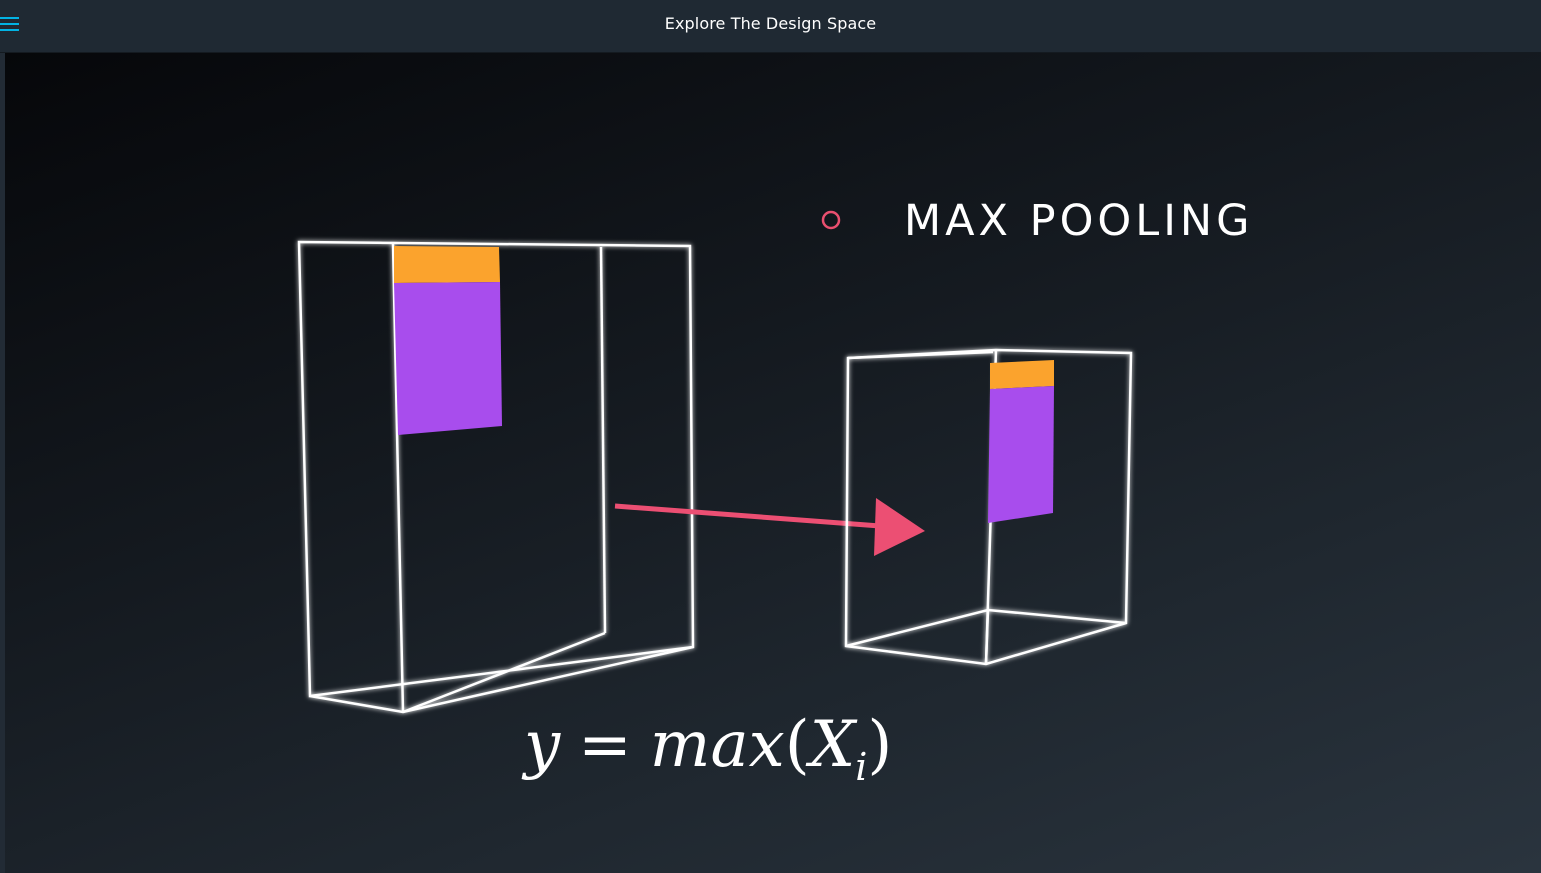 The width and height of the screenshot is (1541, 873). I want to click on input-purple-slice, so click(448, 358).